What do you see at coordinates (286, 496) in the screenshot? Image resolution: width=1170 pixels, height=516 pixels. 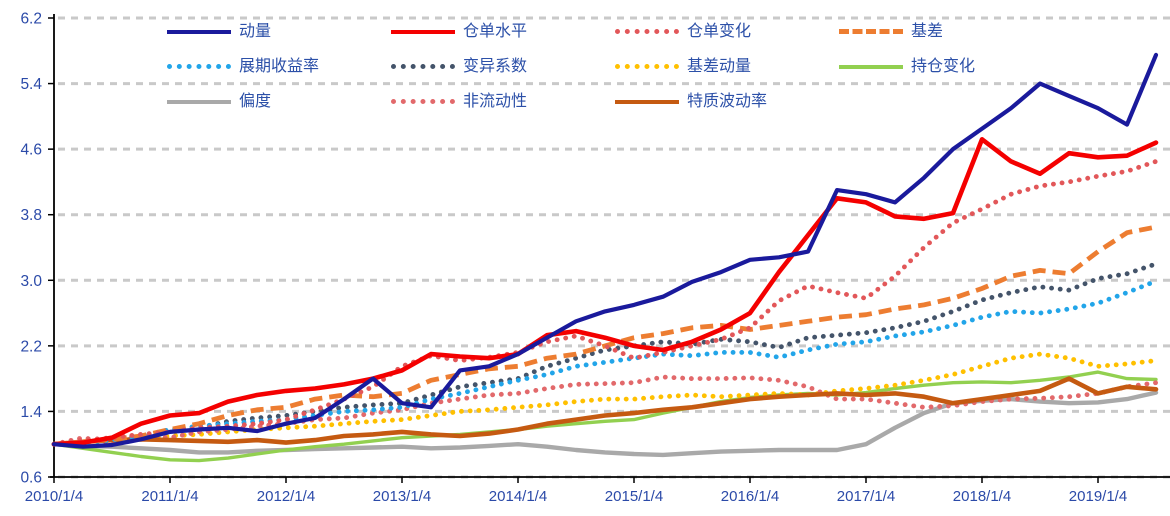 I see `x-tick-label: 2012/1/4` at bounding box center [286, 496].